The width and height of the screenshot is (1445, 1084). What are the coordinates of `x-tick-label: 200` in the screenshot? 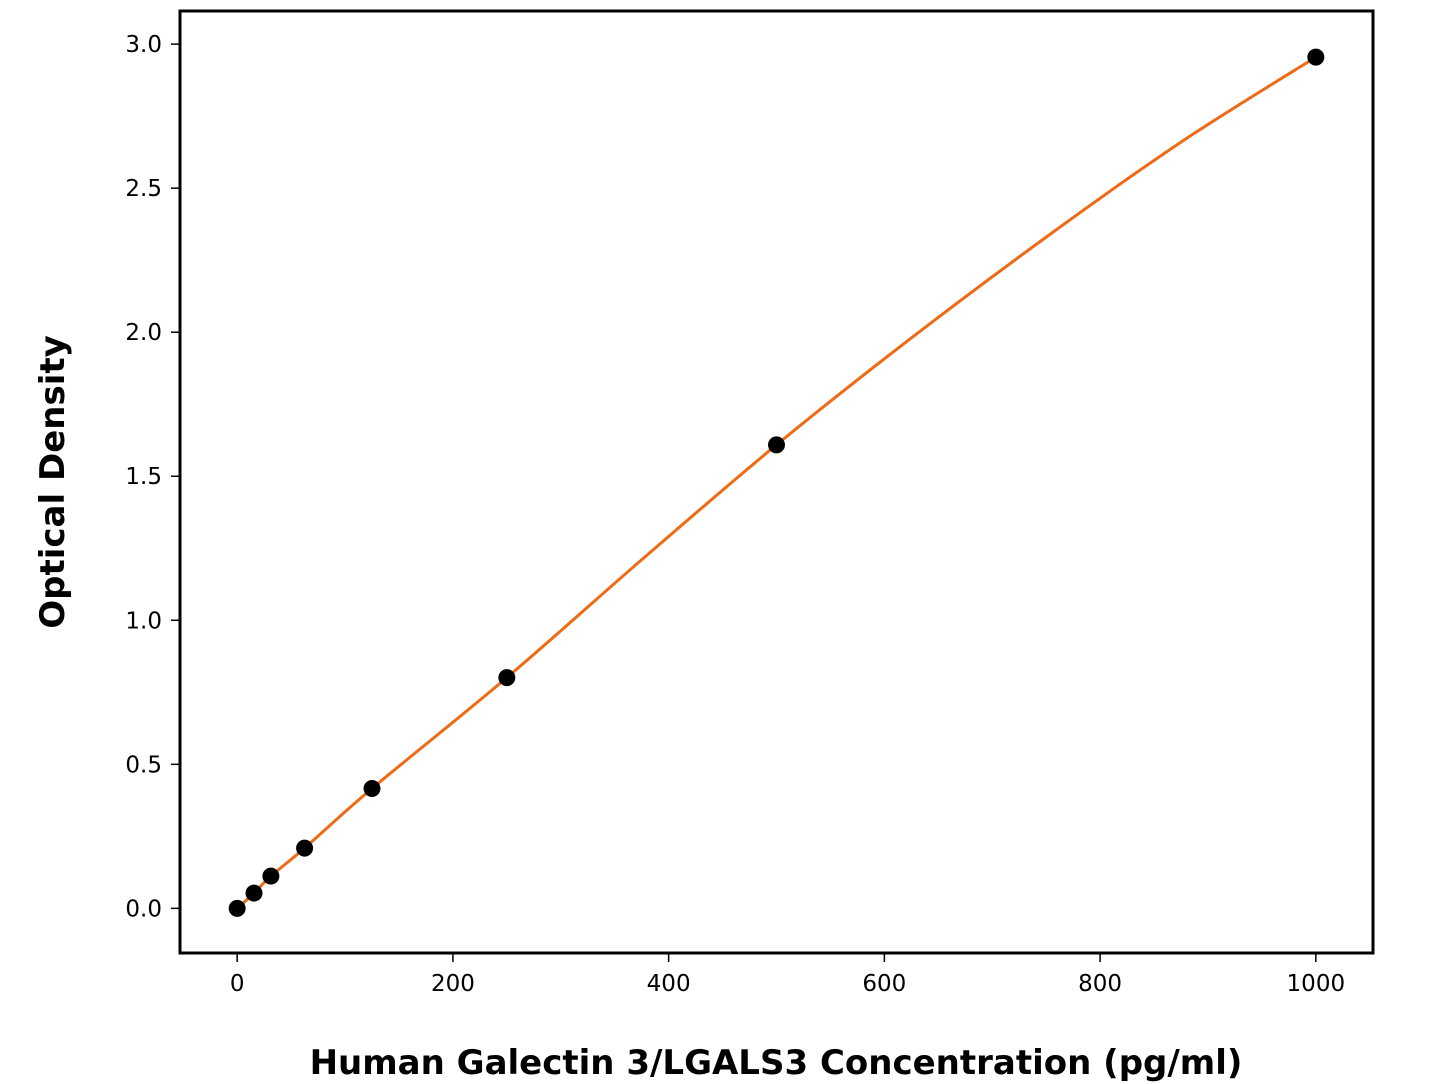 It's located at (453, 984).